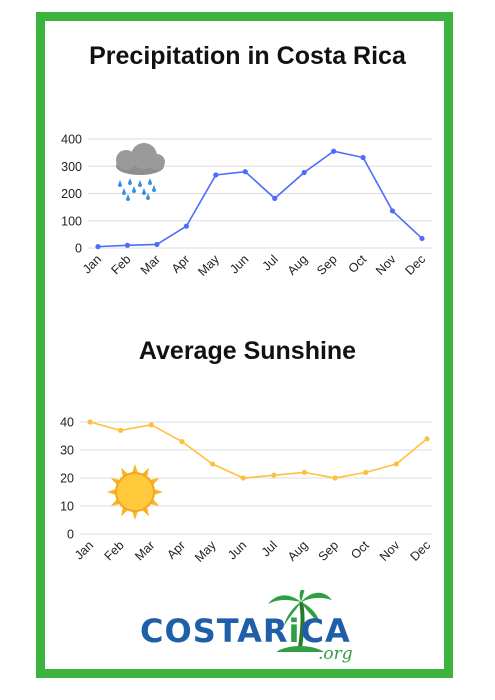 The image size is (495, 700). Describe the element at coordinates (71, 167) in the screenshot. I see `y-tick-label: 300` at that location.